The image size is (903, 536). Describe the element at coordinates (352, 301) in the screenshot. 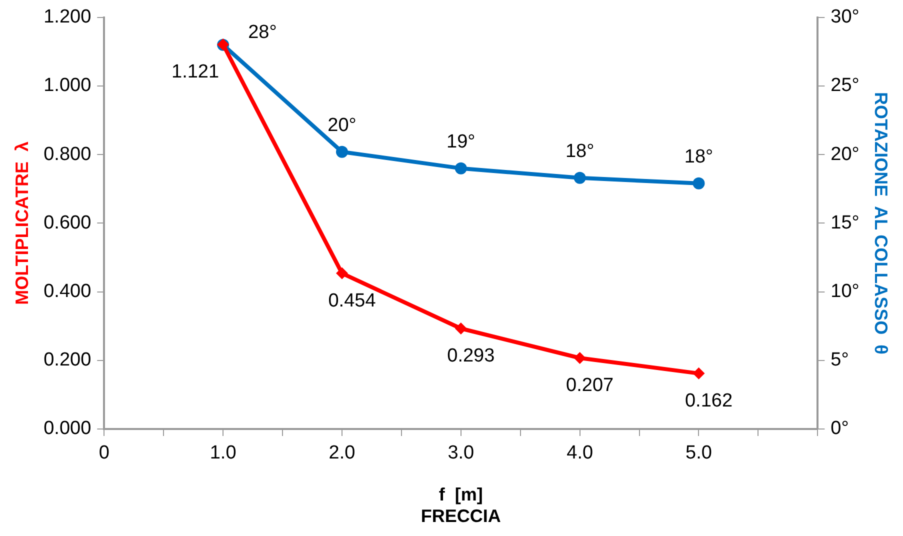

I see `data-label: 0.454` at that location.